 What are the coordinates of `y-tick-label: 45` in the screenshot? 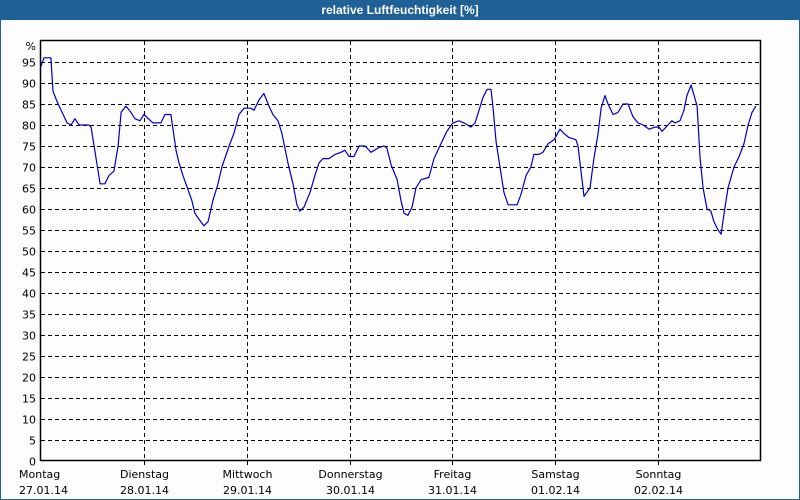 It's located at (29, 273).